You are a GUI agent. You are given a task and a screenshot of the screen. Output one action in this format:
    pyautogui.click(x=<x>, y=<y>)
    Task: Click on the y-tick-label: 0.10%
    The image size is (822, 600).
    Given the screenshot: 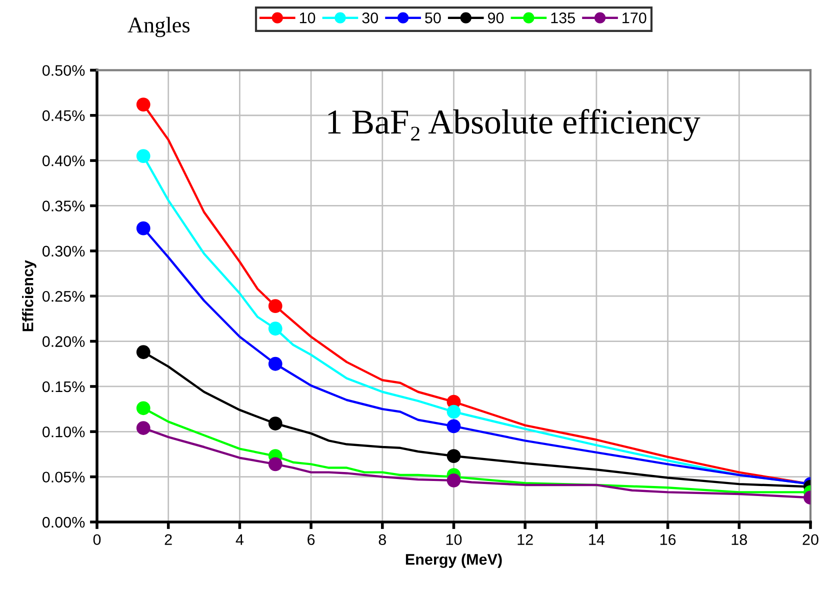 What is the action you would take?
    pyautogui.click(x=63, y=432)
    